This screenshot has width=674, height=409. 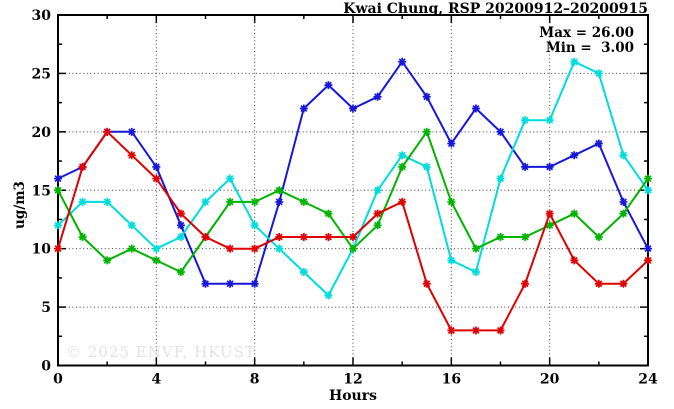 I want to click on y-tick-label: 20, so click(x=42, y=133).